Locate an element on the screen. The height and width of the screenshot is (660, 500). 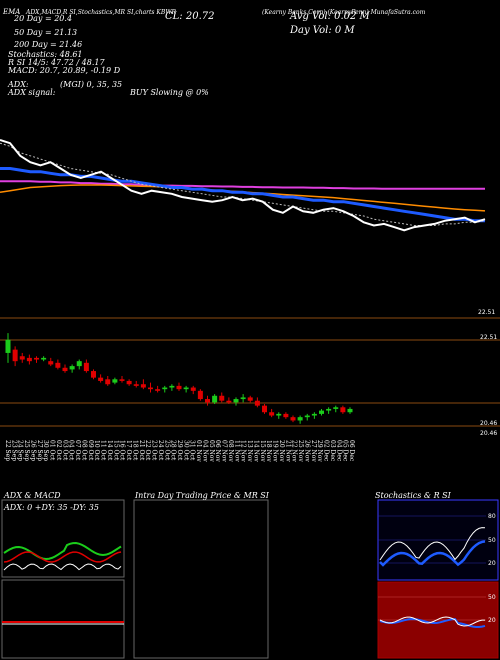
rsi-label: R SI 14/5: 47.72 / 48.17 is located at coordinates (56, 62).